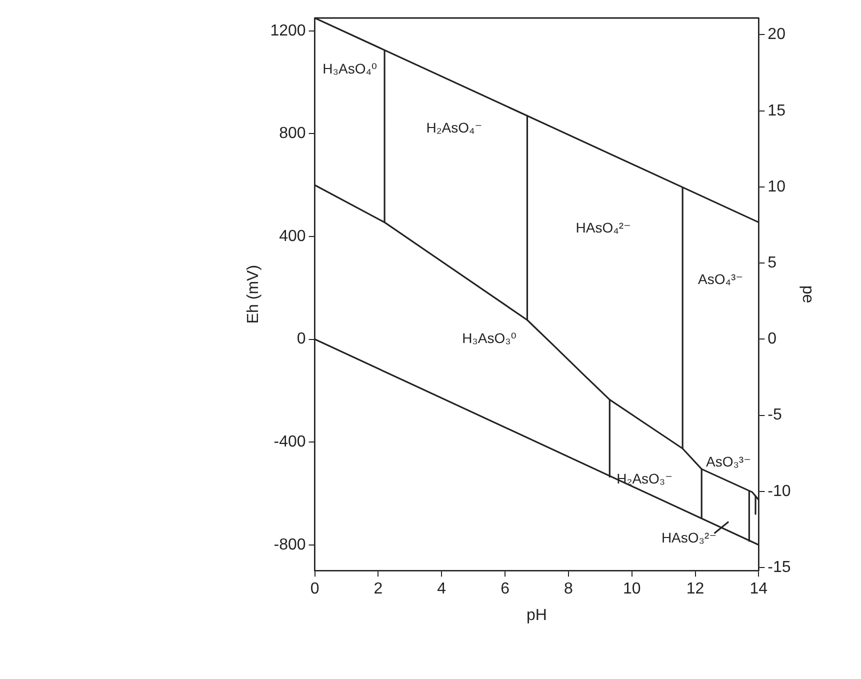 This screenshot has height=679, width=861. Describe the element at coordinates (759, 589) in the screenshot. I see `x-tick-label: 14` at that location.